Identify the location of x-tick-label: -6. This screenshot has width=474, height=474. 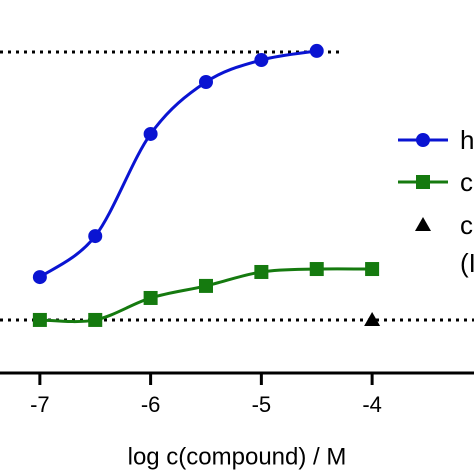
(151, 404).